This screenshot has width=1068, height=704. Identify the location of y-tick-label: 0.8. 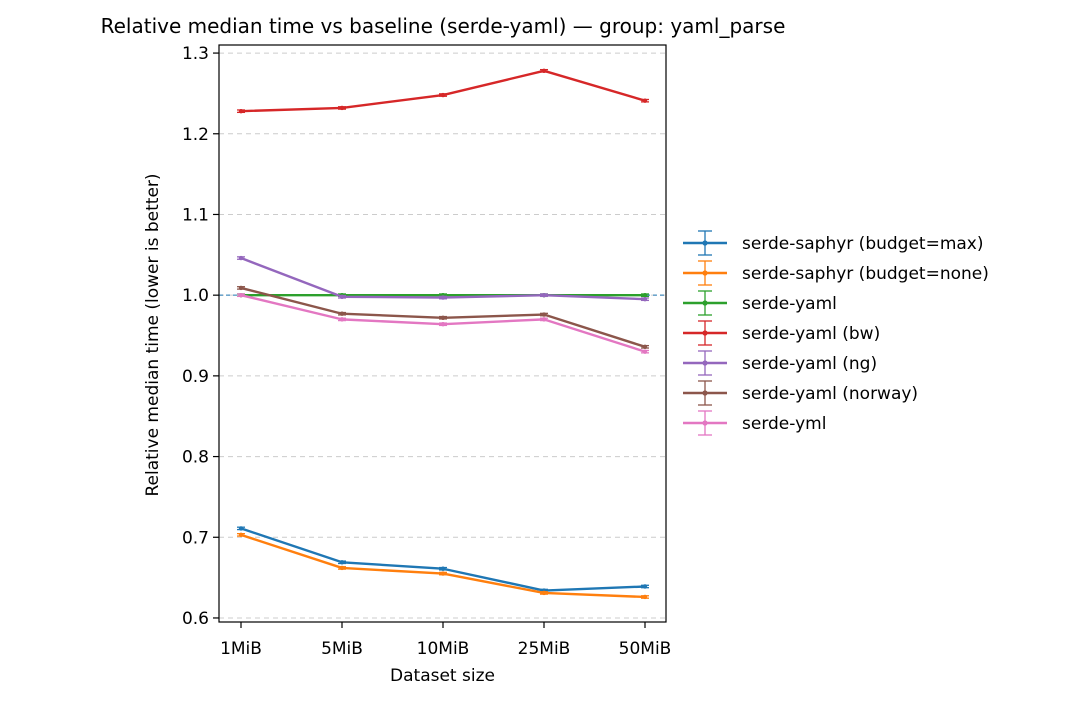
(195, 458).